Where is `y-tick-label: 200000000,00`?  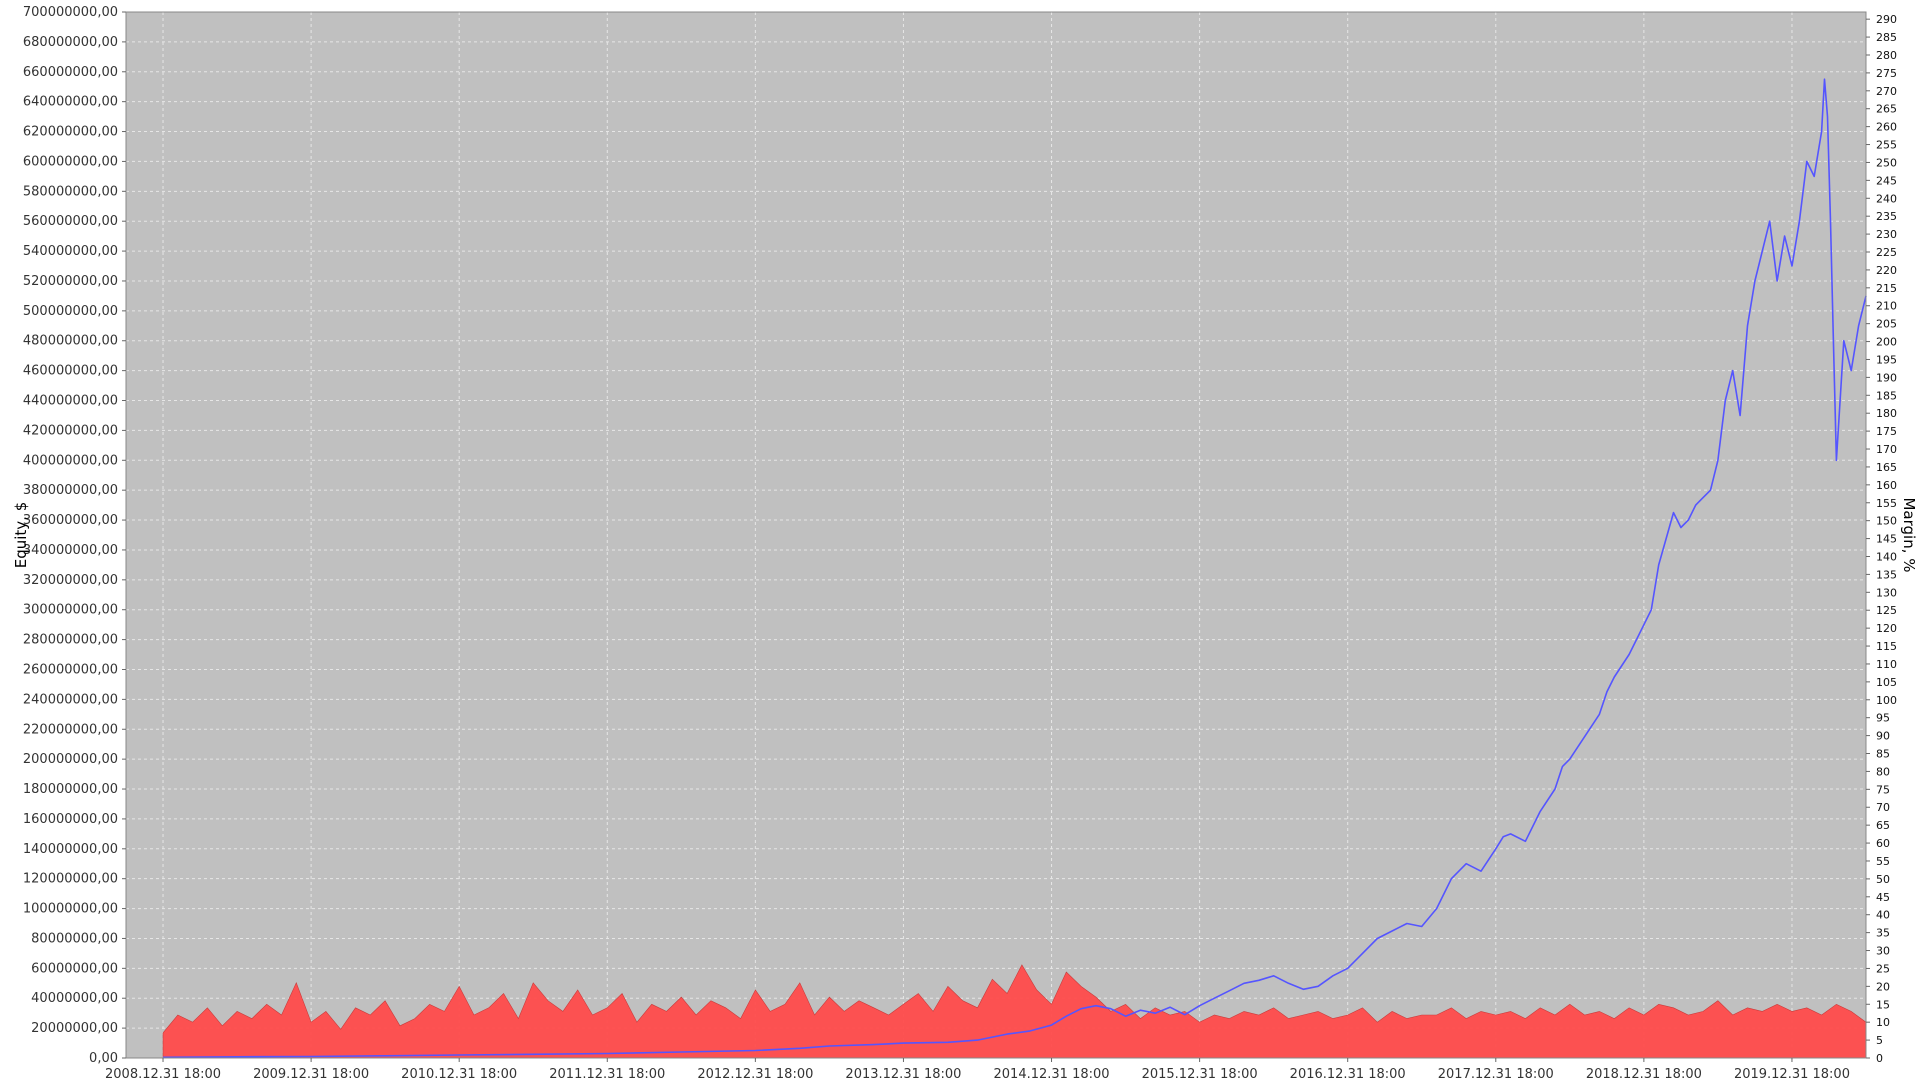 y-tick-label: 200000000,00 is located at coordinates (70, 759).